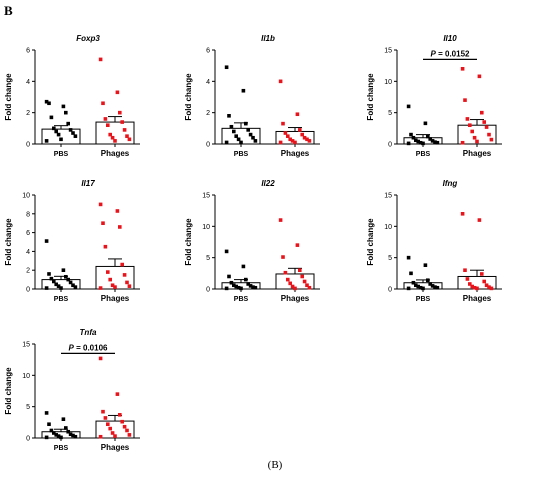 The height and width of the screenshot is (479, 550). What do you see at coordinates (115, 429) in the screenshot?
I see `mean-bar` at bounding box center [115, 429].